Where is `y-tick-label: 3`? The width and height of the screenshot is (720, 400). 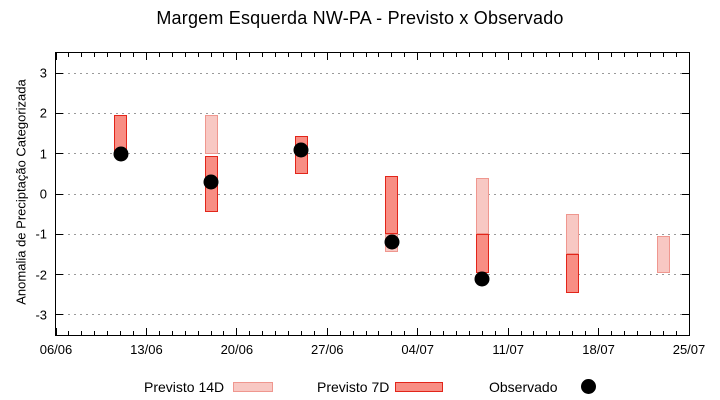 y-tick-label: 3 is located at coordinates (43, 73).